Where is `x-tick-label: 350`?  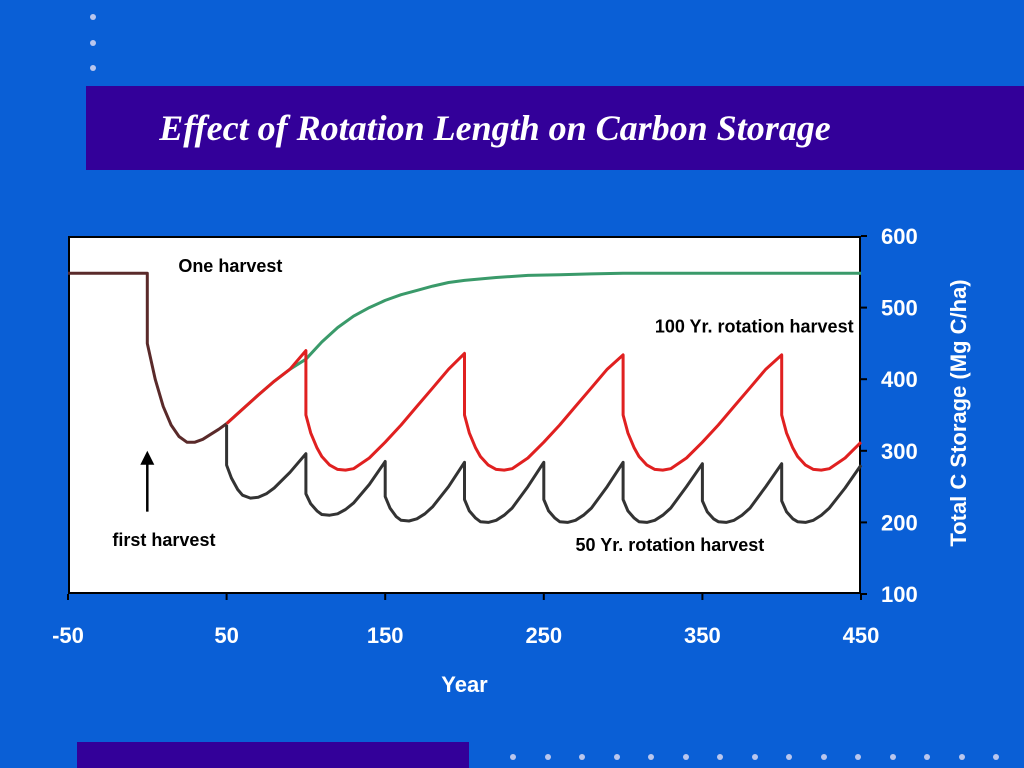
x-tick-label: 350 is located at coordinates (702, 635).